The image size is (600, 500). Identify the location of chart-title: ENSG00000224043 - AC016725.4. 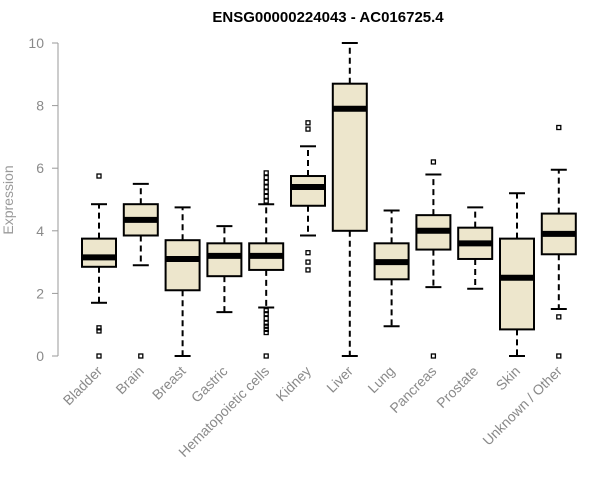
(328, 17).